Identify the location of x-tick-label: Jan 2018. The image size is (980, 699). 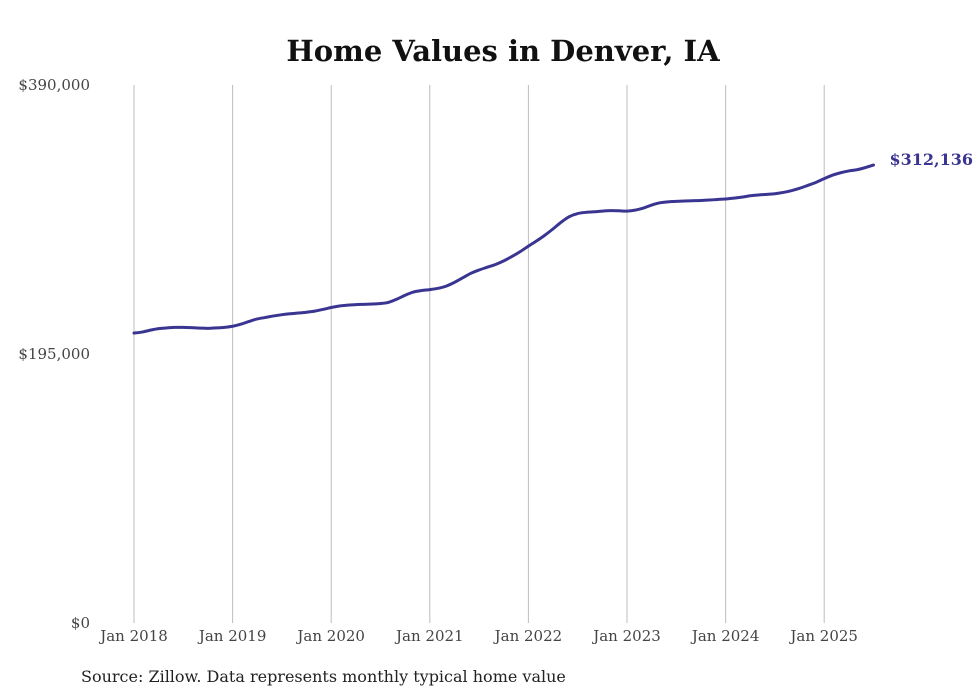
(133, 636).